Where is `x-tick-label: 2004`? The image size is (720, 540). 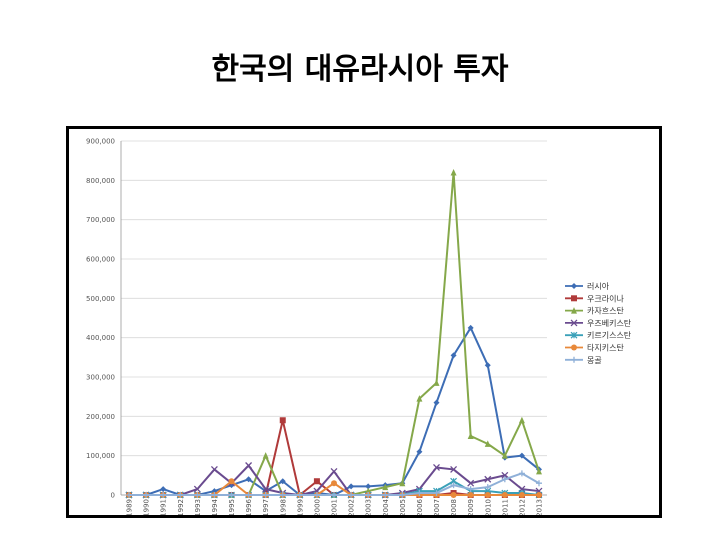
x-tick-label: 2004 is located at coordinates (386, 506).